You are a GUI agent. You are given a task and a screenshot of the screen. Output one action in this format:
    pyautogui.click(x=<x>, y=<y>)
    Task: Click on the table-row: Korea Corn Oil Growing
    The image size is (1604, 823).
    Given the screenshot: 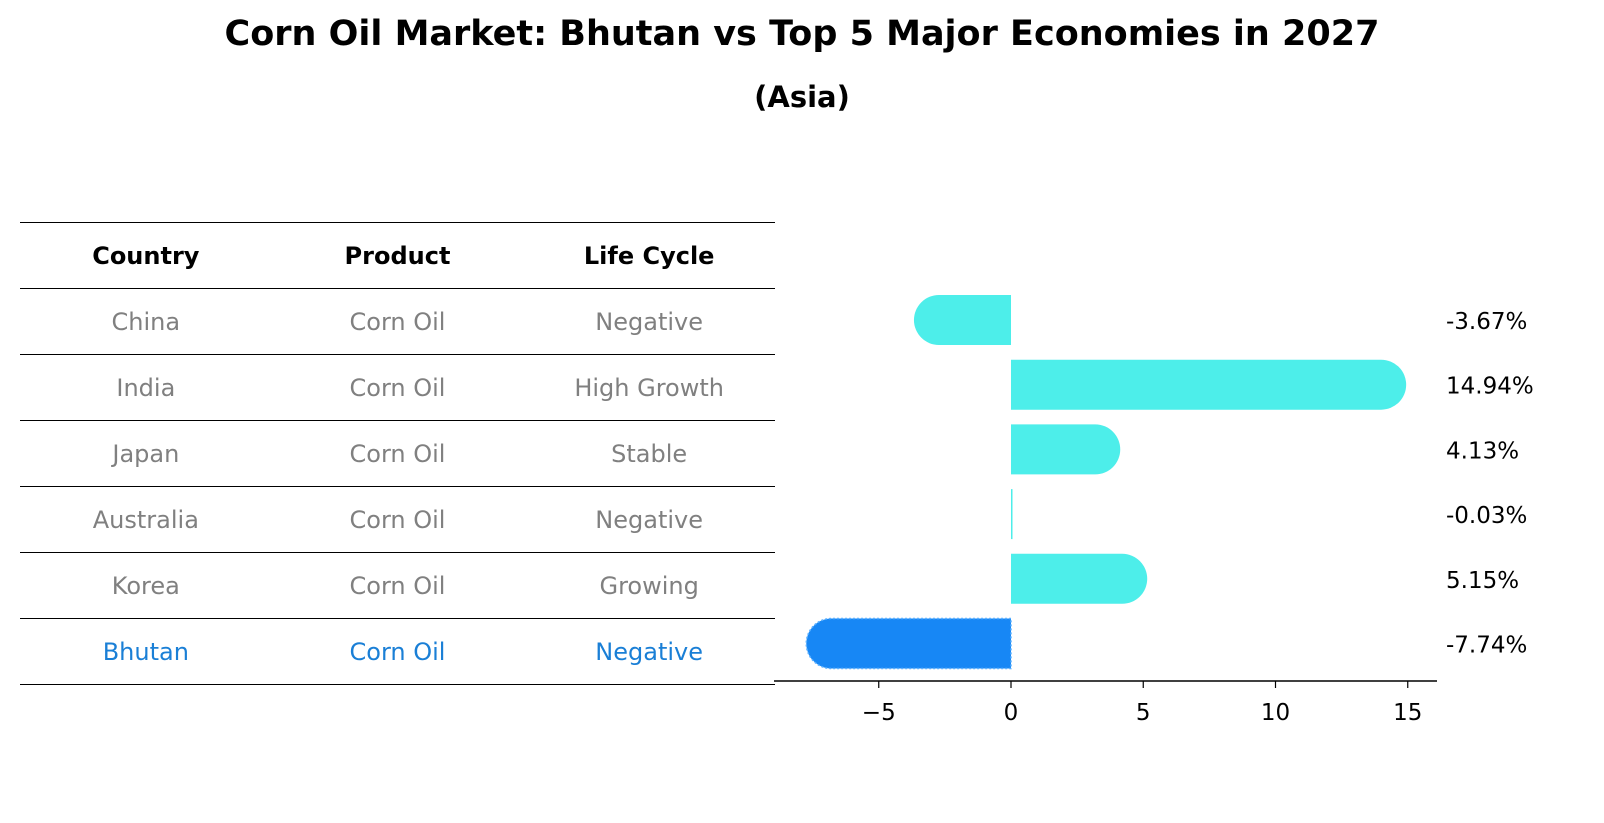 What is the action you would take?
    pyautogui.click(x=397, y=585)
    